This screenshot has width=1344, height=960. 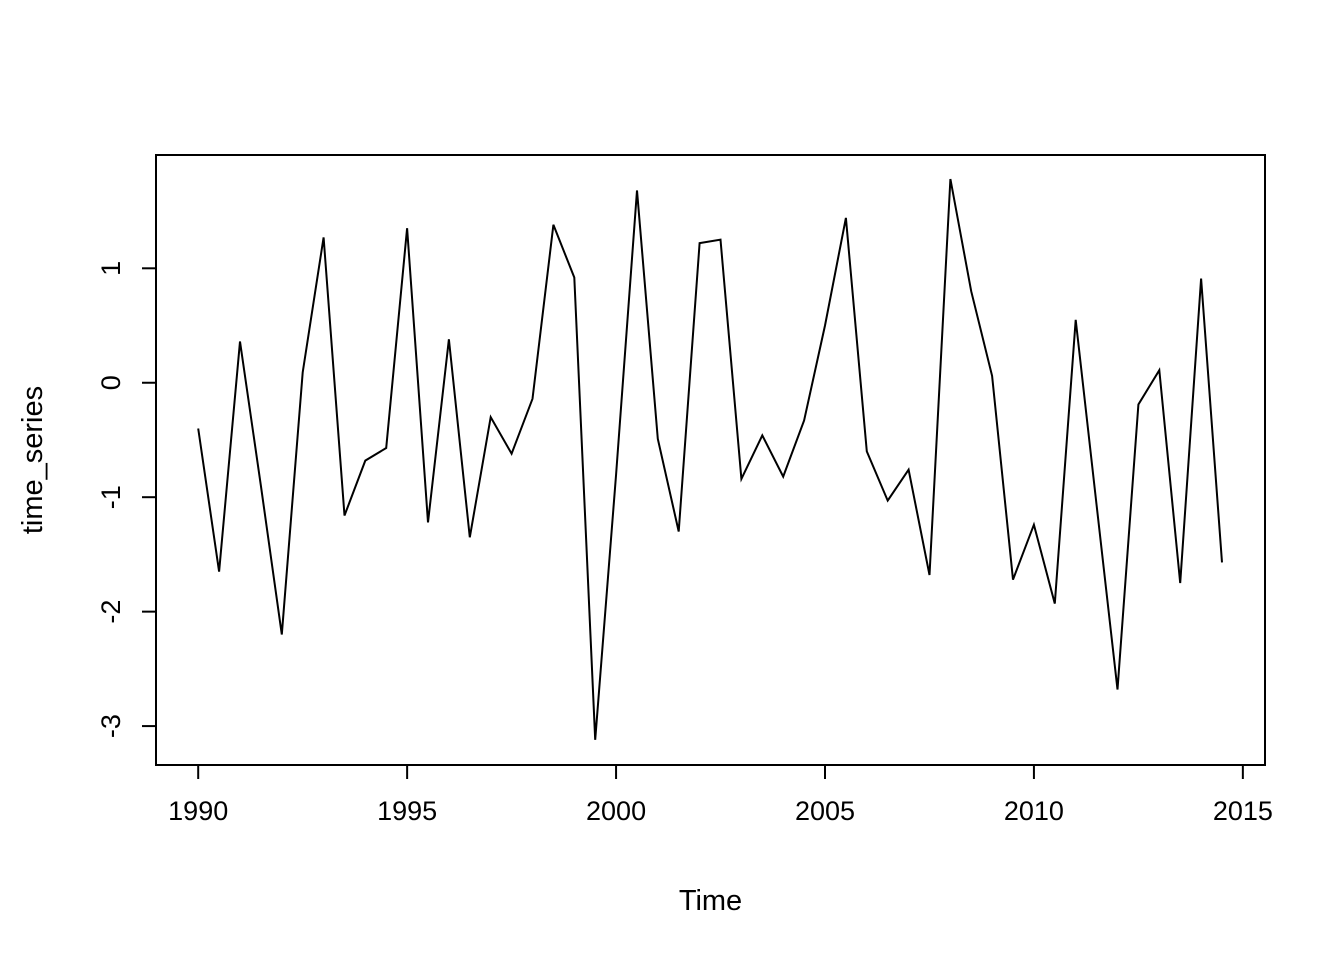 I want to click on y-tick-label: -1, so click(x=111, y=497).